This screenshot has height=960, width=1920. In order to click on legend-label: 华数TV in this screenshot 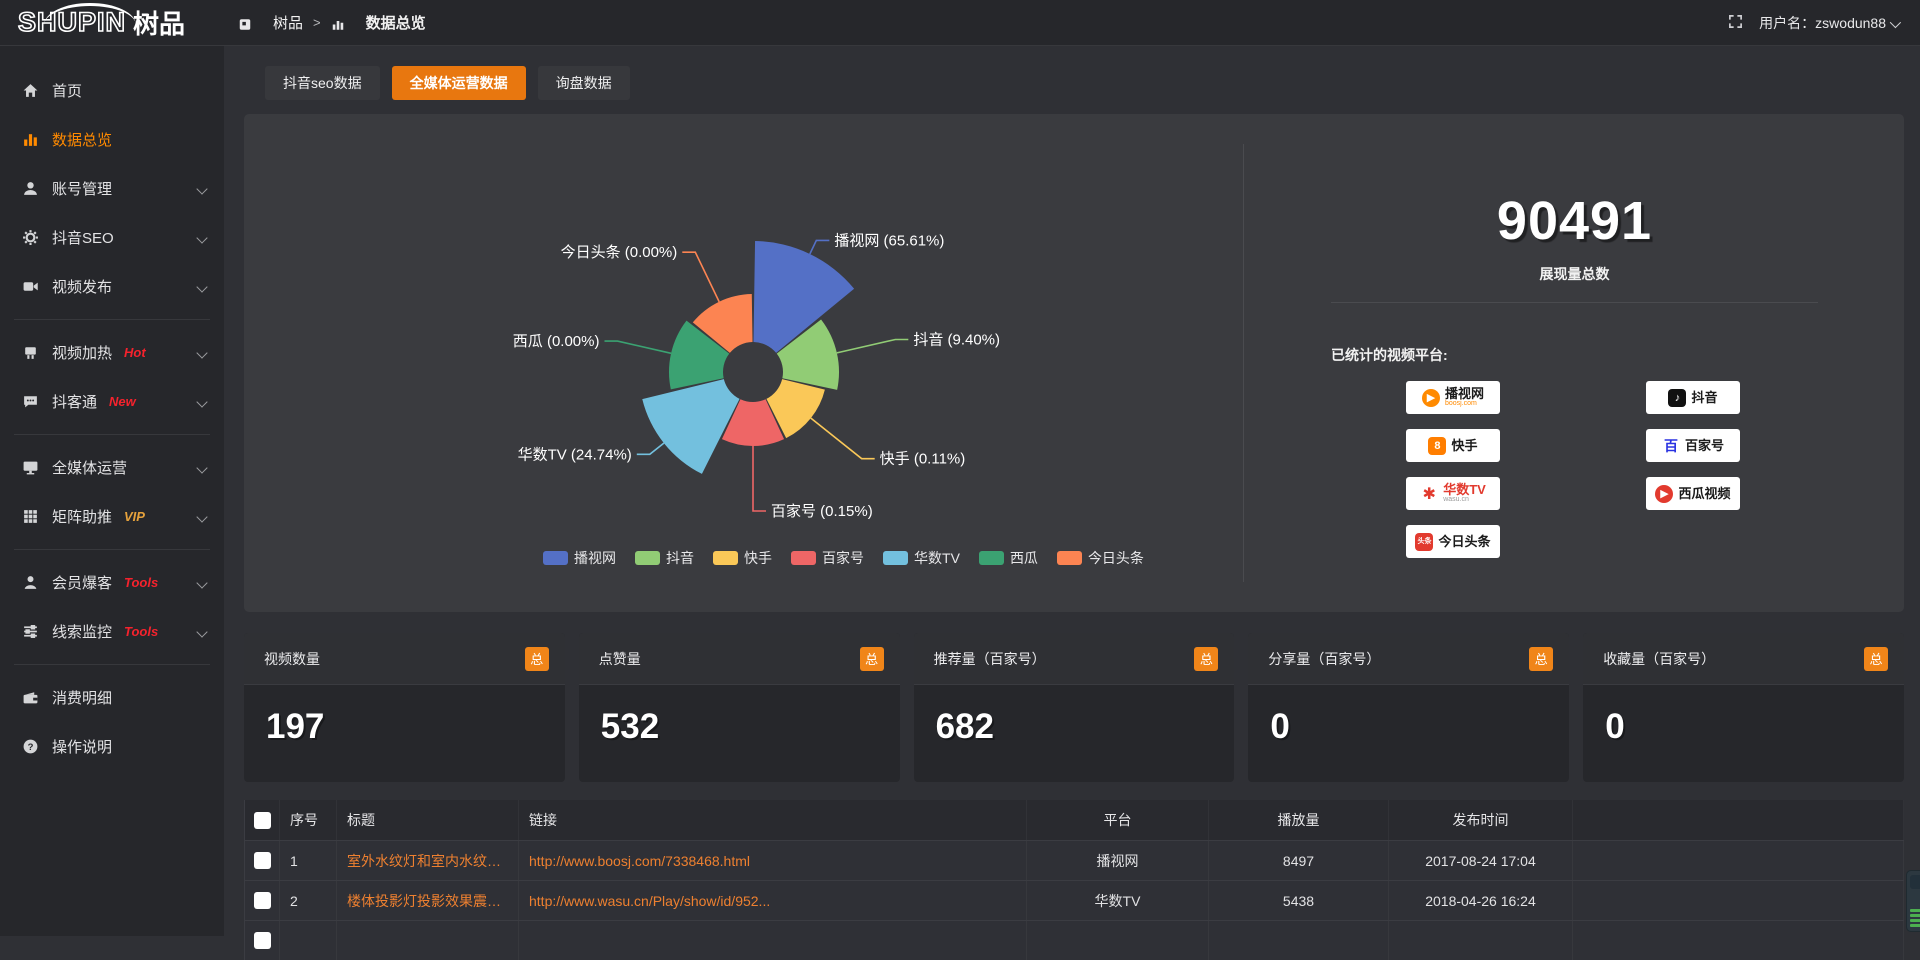, I will do `click(937, 558)`.